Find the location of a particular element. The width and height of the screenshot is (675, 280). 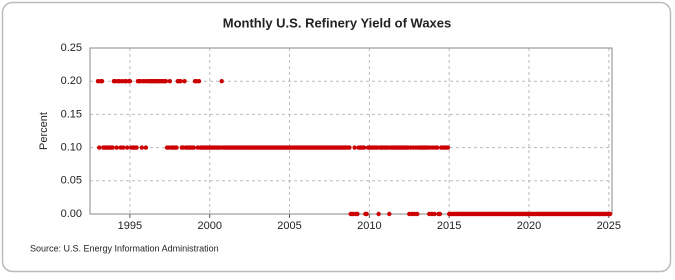

y-tick-label: 0.20 is located at coordinates (71, 81).